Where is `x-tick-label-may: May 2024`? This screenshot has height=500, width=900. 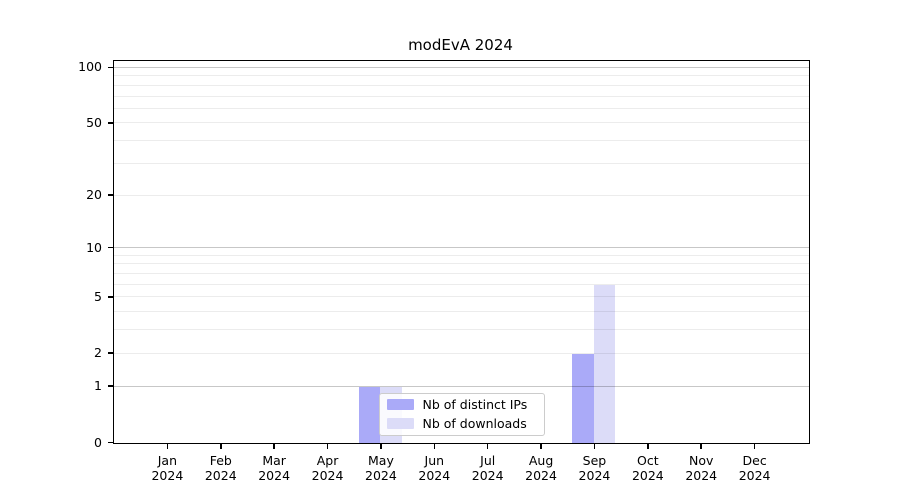 x-tick-label-may: May 2024 is located at coordinates (381, 468).